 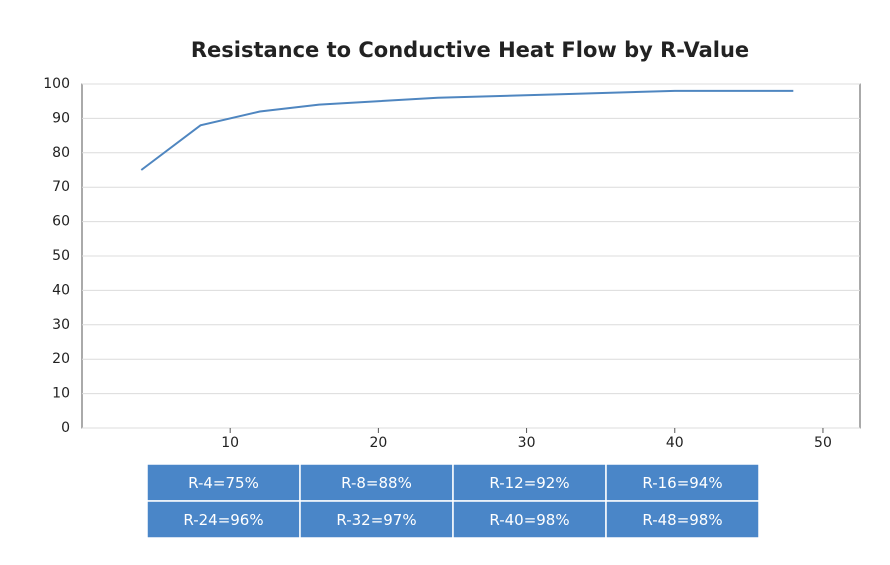 What do you see at coordinates (378, 443) in the screenshot?
I see `x-tick-label: 20` at bounding box center [378, 443].